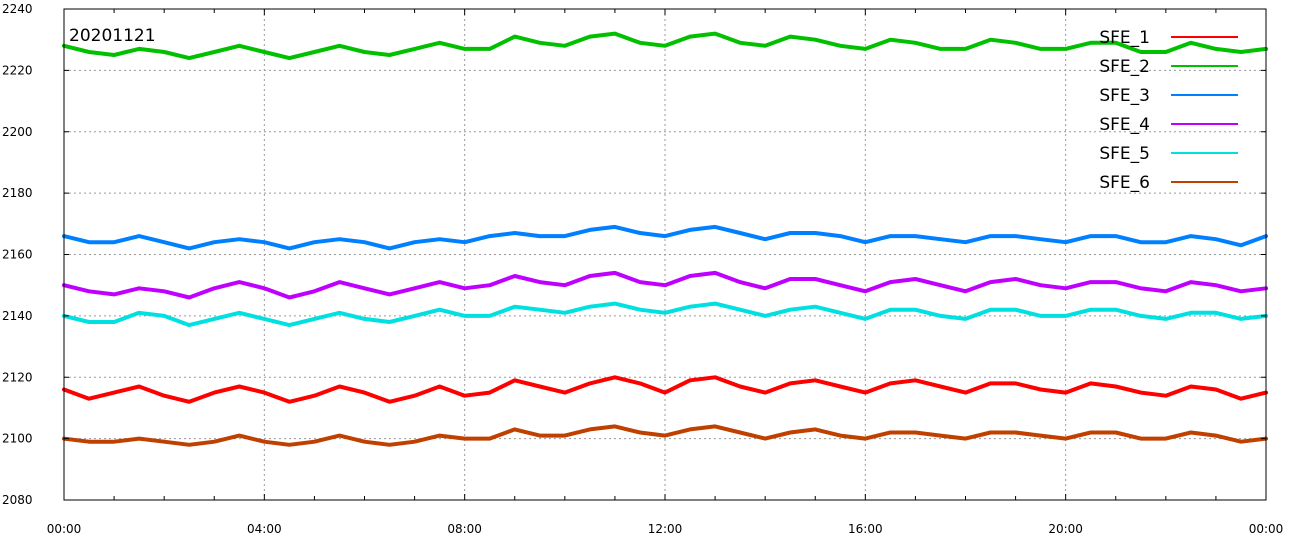 This screenshot has width=1296, height=540. What do you see at coordinates (464, 529) in the screenshot?
I see `x-tick-label: 08:00` at bounding box center [464, 529].